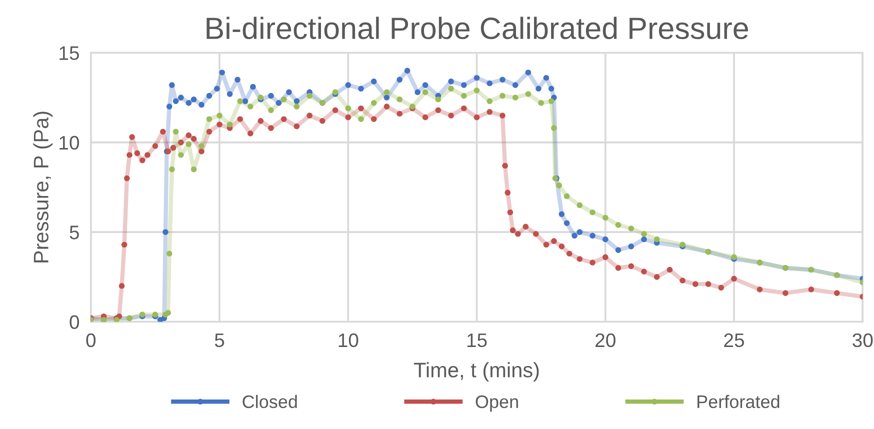 This screenshot has width=874, height=429. What do you see at coordinates (862, 340) in the screenshot?
I see `x-tick-label: 30` at bounding box center [862, 340].